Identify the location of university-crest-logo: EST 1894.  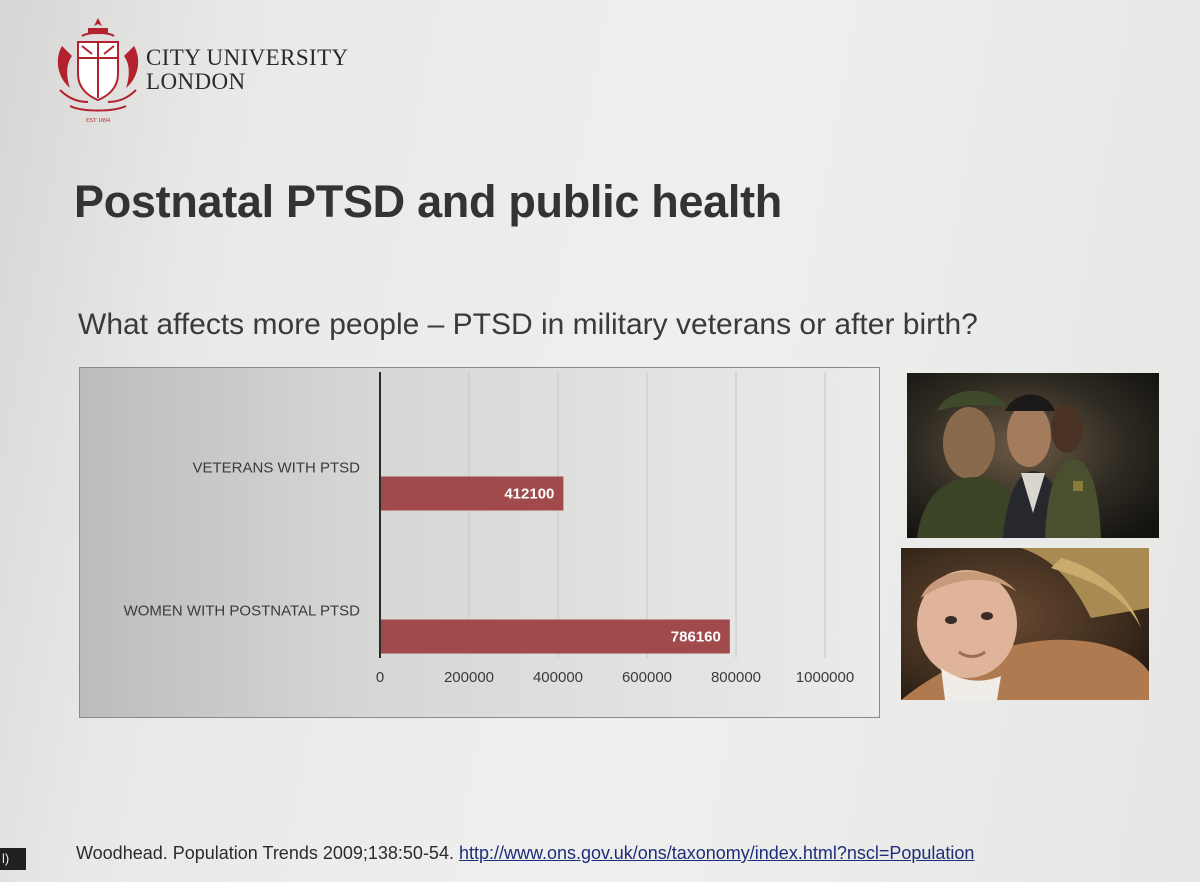
(98, 71).